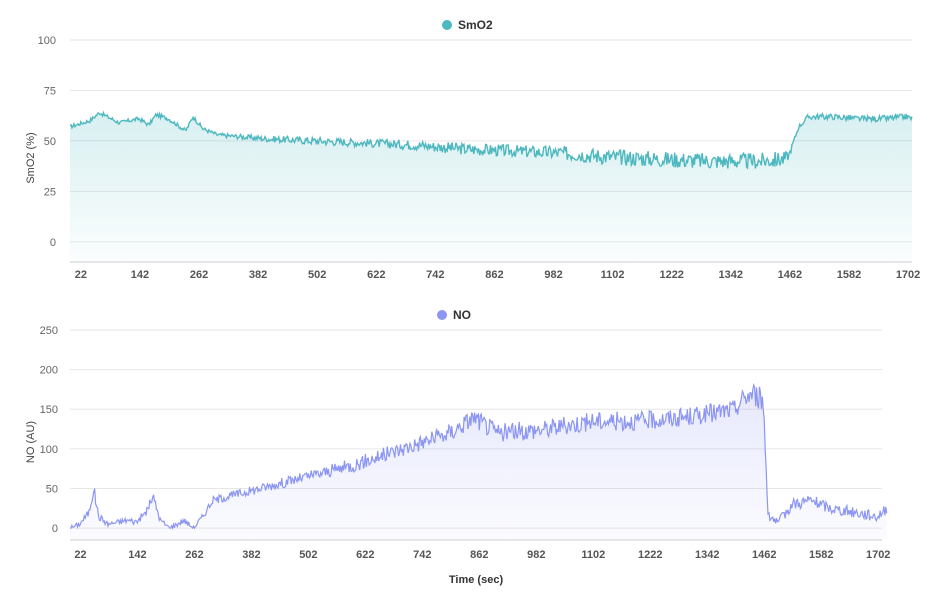 The image size is (938, 596). What do you see at coordinates (50, 91) in the screenshot?
I see `y-tick-label: 75` at bounding box center [50, 91].